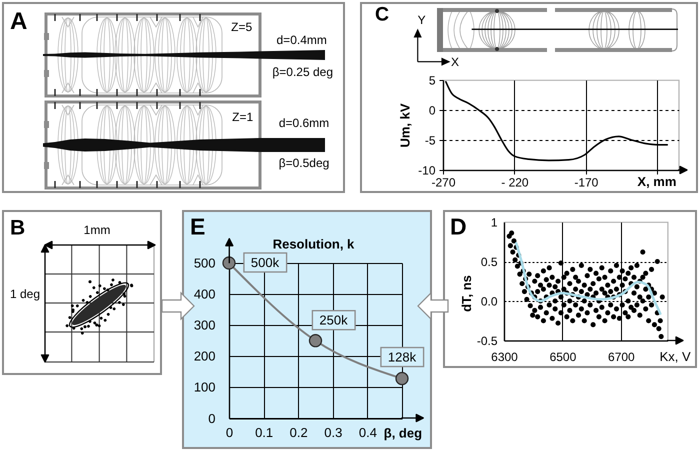 Image resolution: width=700 pixels, height=452 pixels. What do you see at coordinates (205, 294) in the screenshot?
I see `y-tick-label: 400` at bounding box center [205, 294].